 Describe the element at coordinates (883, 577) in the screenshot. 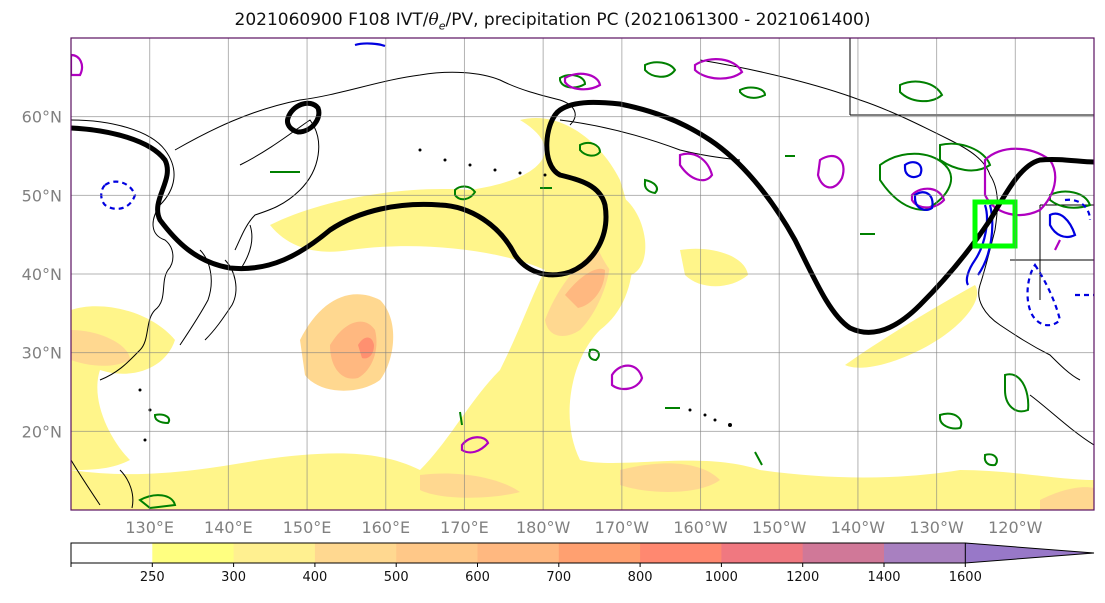

I see `colorbar-tick-label: 1400` at that location.